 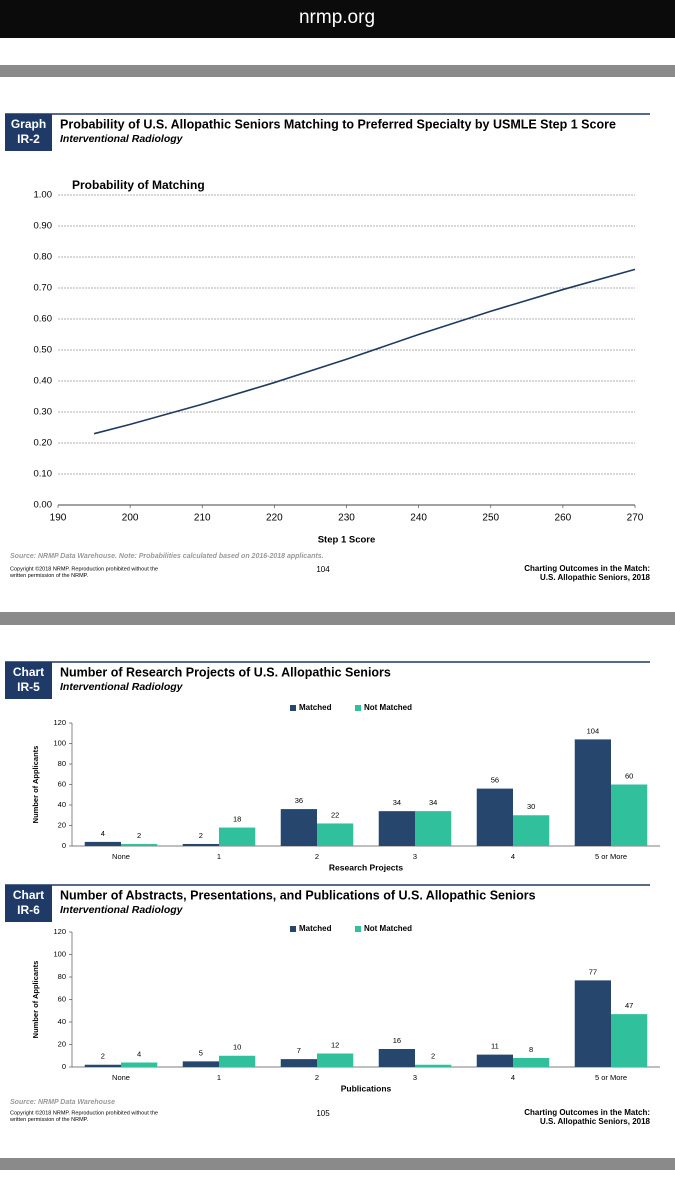 What do you see at coordinates (593, 730) in the screenshot?
I see `data-label: 104` at bounding box center [593, 730].